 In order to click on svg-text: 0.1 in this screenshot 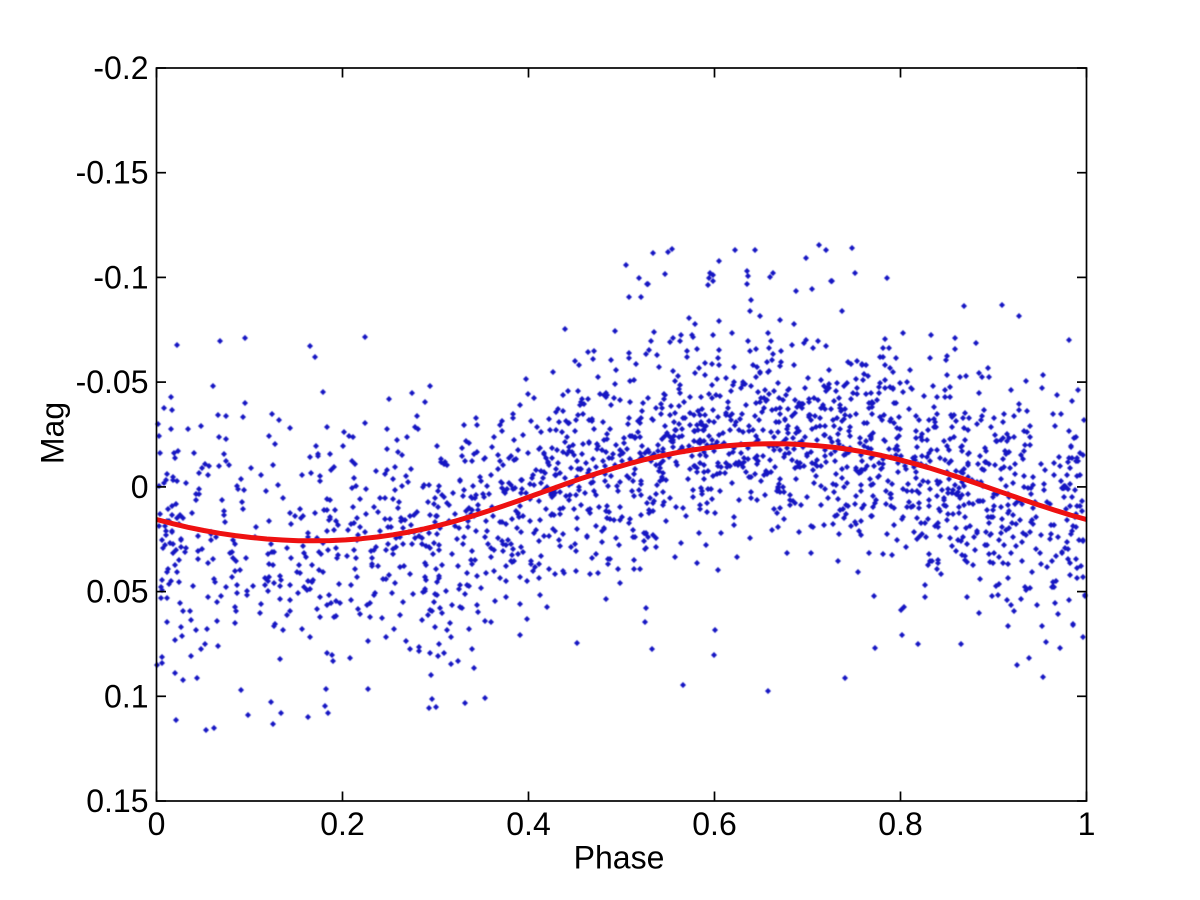, I will do `click(126, 696)`.